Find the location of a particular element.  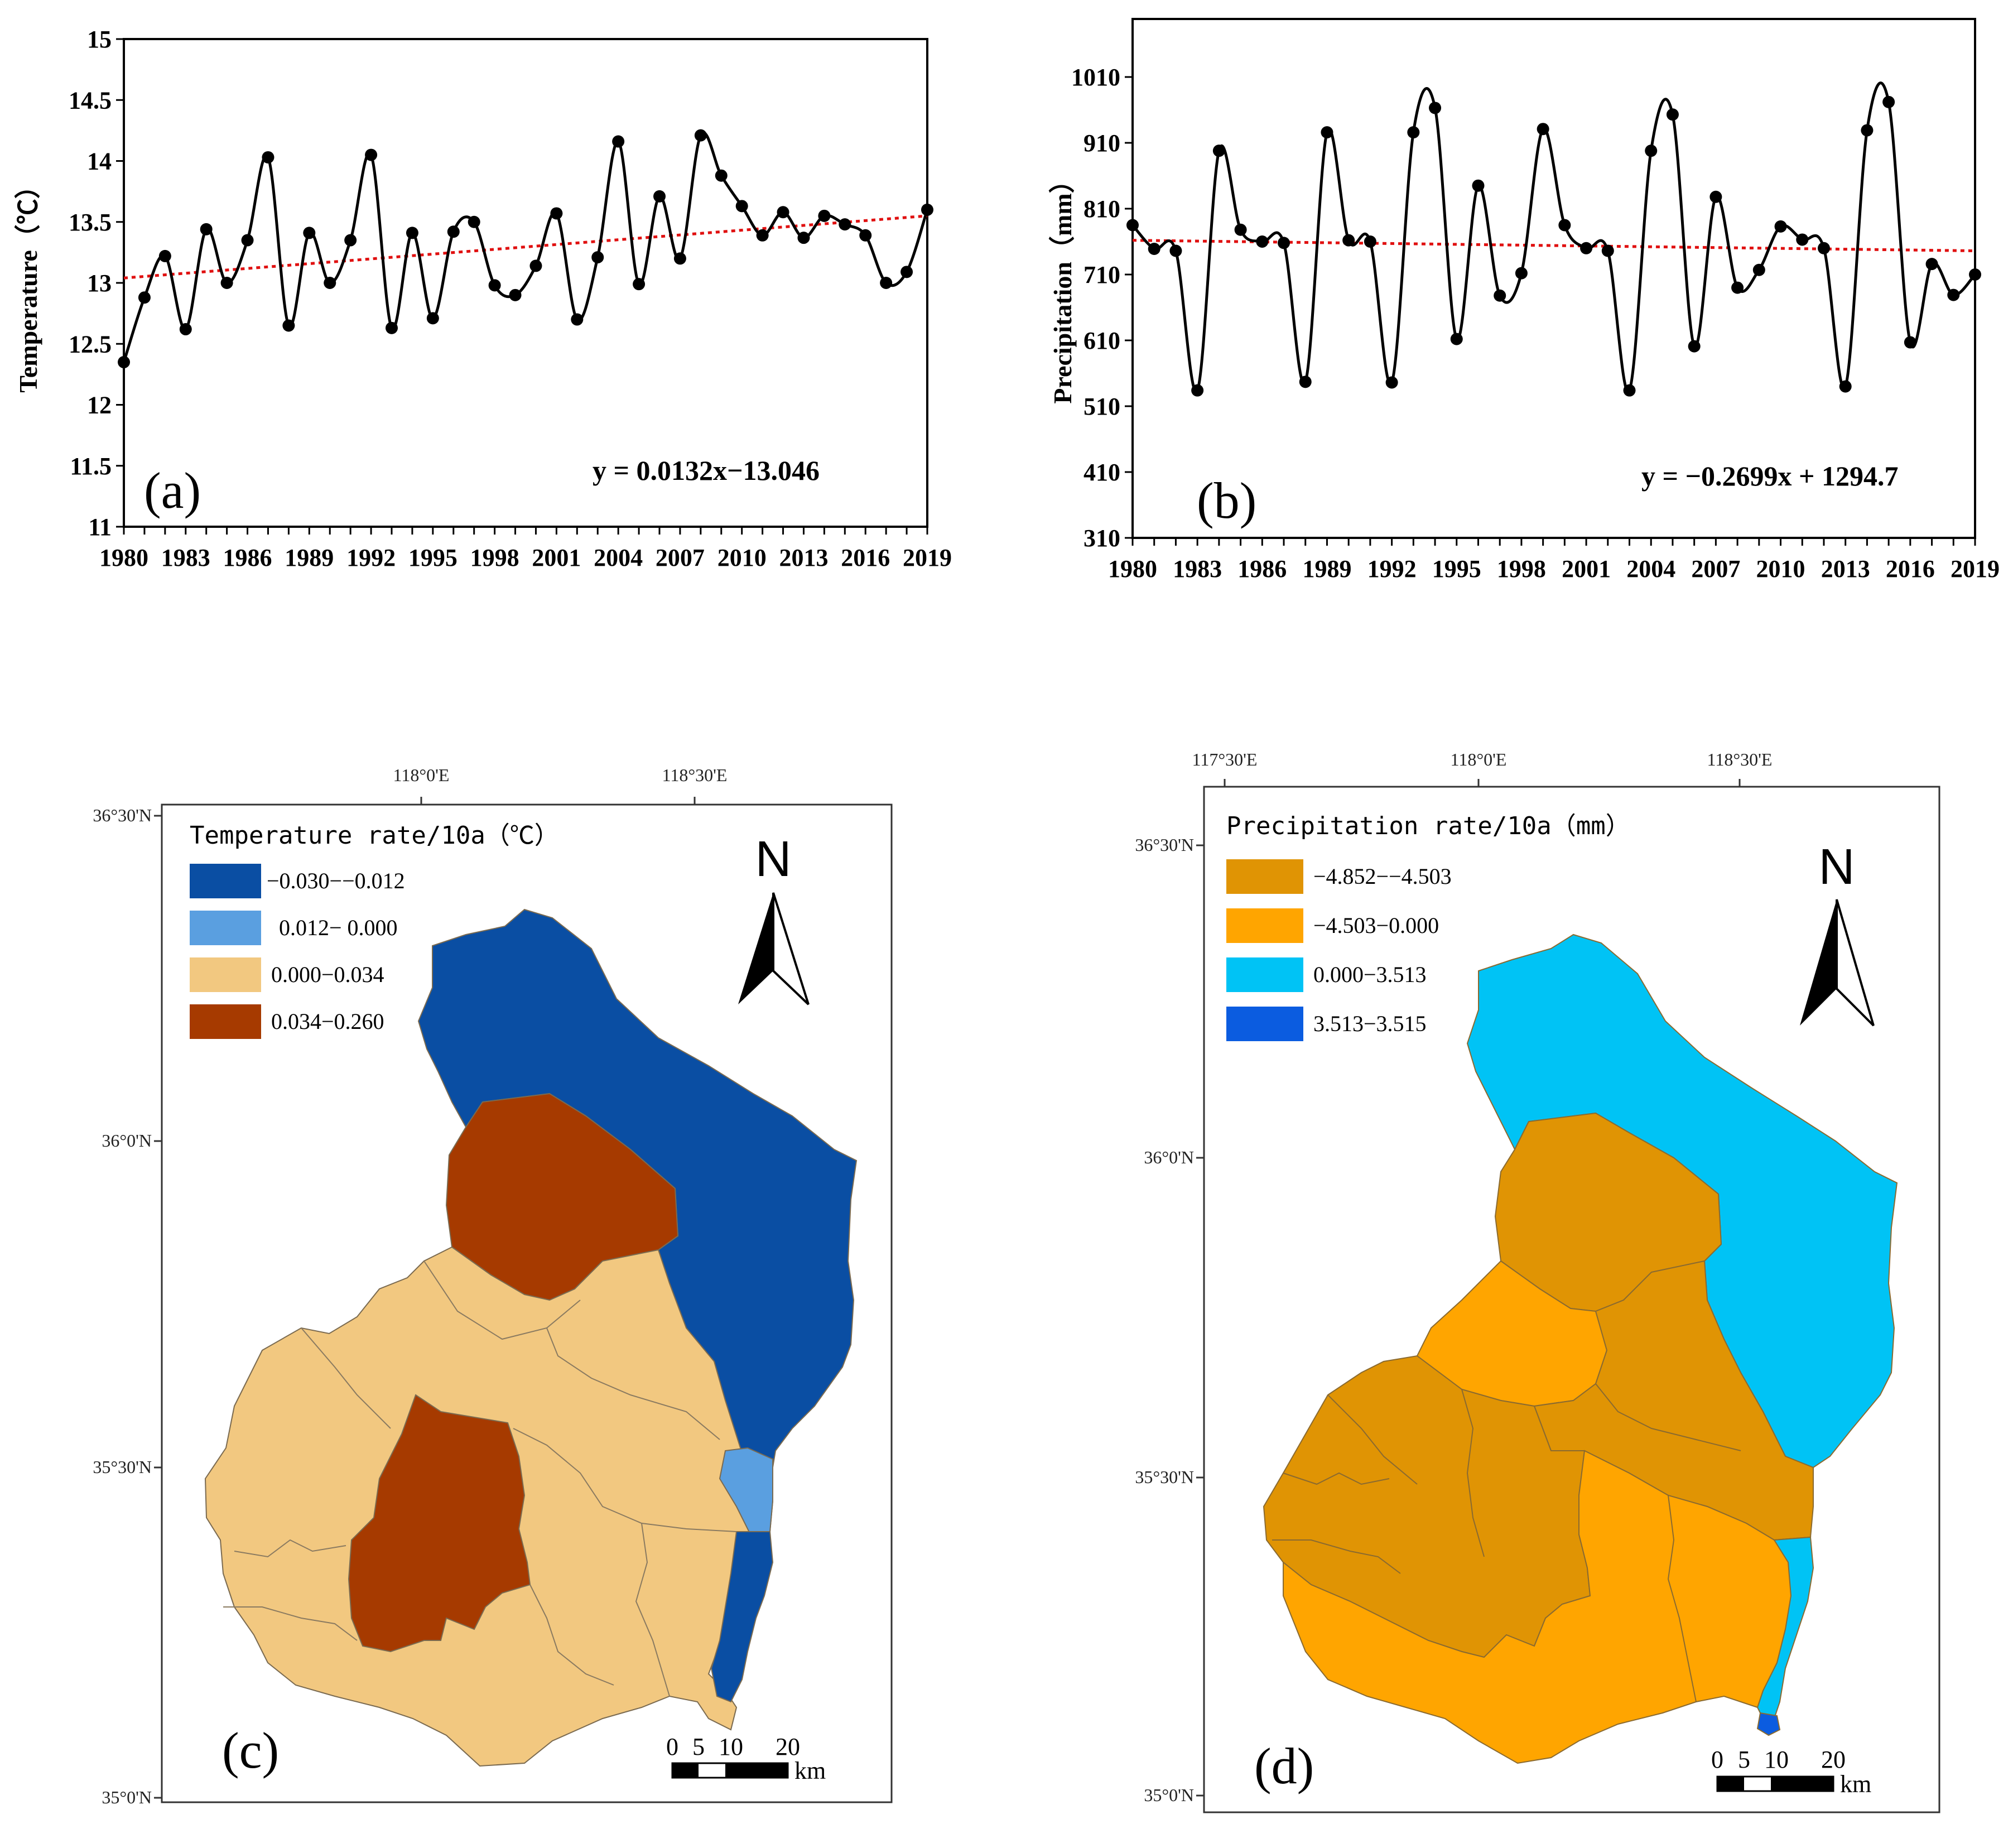

map-d-lon-label: 118°30'E is located at coordinates (1740, 759).